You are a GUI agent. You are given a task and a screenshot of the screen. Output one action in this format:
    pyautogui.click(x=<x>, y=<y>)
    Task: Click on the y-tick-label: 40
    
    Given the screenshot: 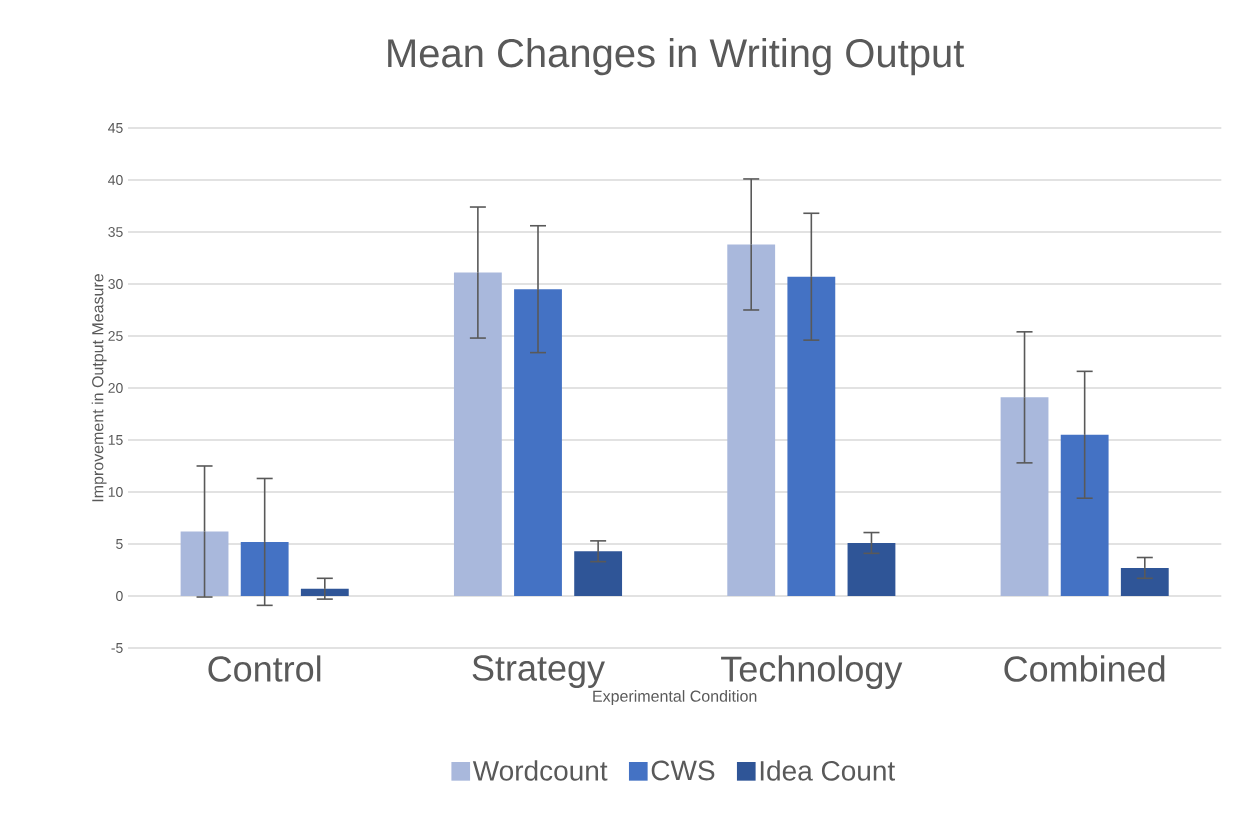 What is the action you would take?
    pyautogui.click(x=115, y=180)
    